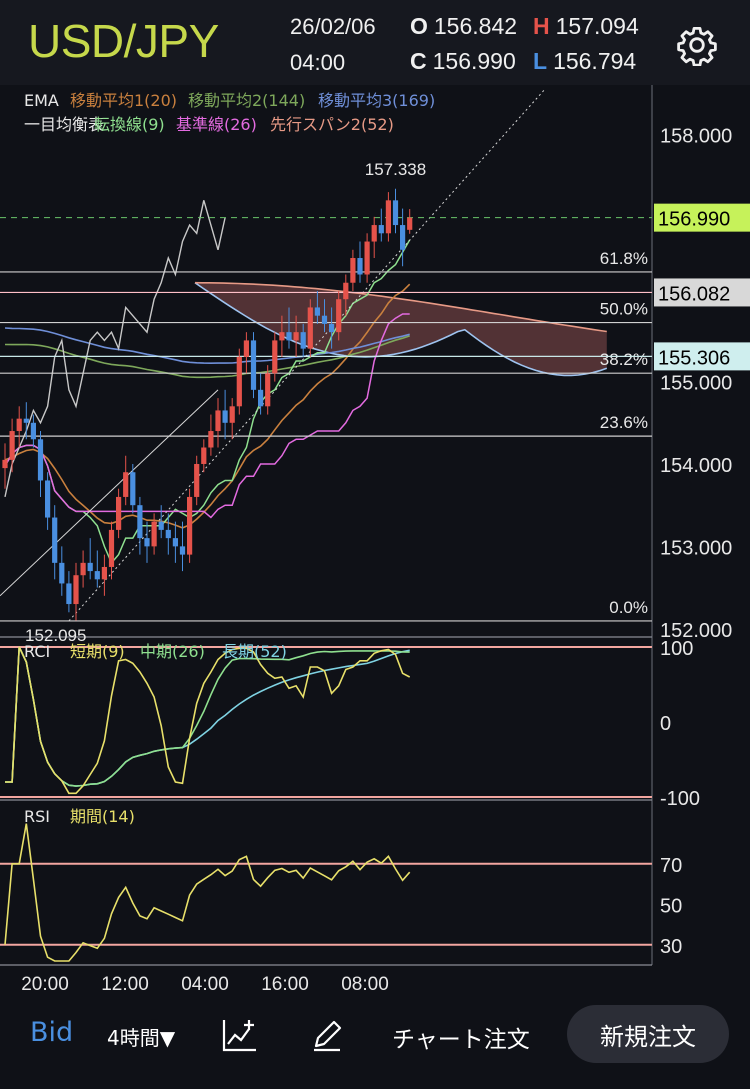 Image resolution: width=750 pixels, height=1089 pixels. What do you see at coordinates (694, 294) in the screenshot?
I see `level1-badge: 156.082` at bounding box center [694, 294].